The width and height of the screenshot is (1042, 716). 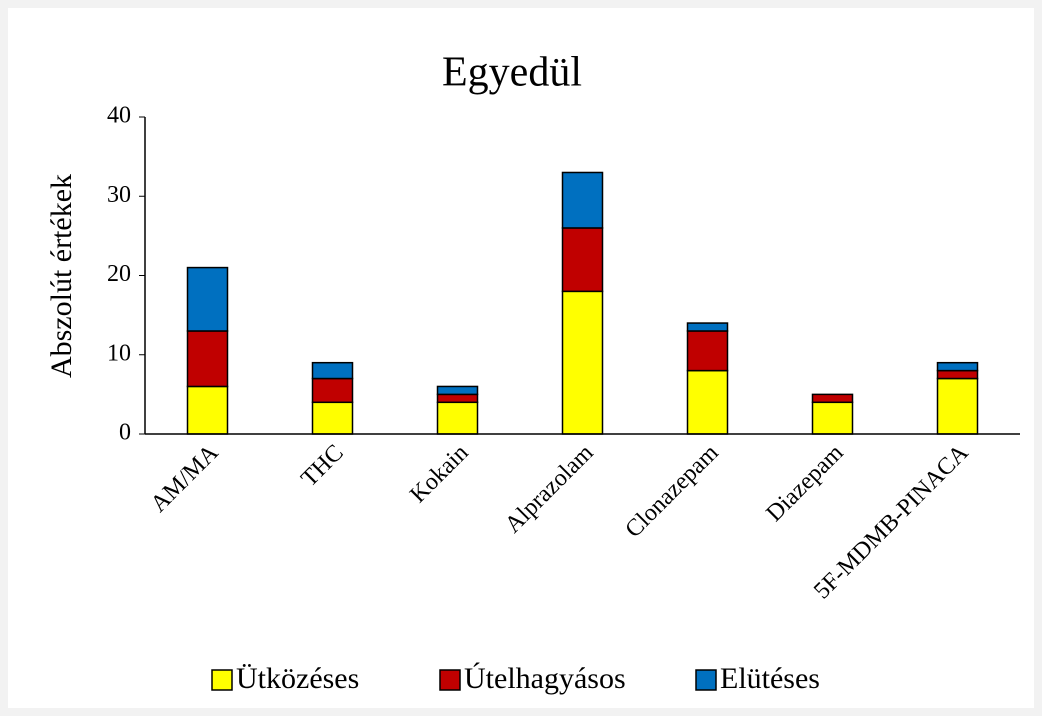 What do you see at coordinates (119, 116) in the screenshot?
I see `y-tick-label: 40` at bounding box center [119, 116].